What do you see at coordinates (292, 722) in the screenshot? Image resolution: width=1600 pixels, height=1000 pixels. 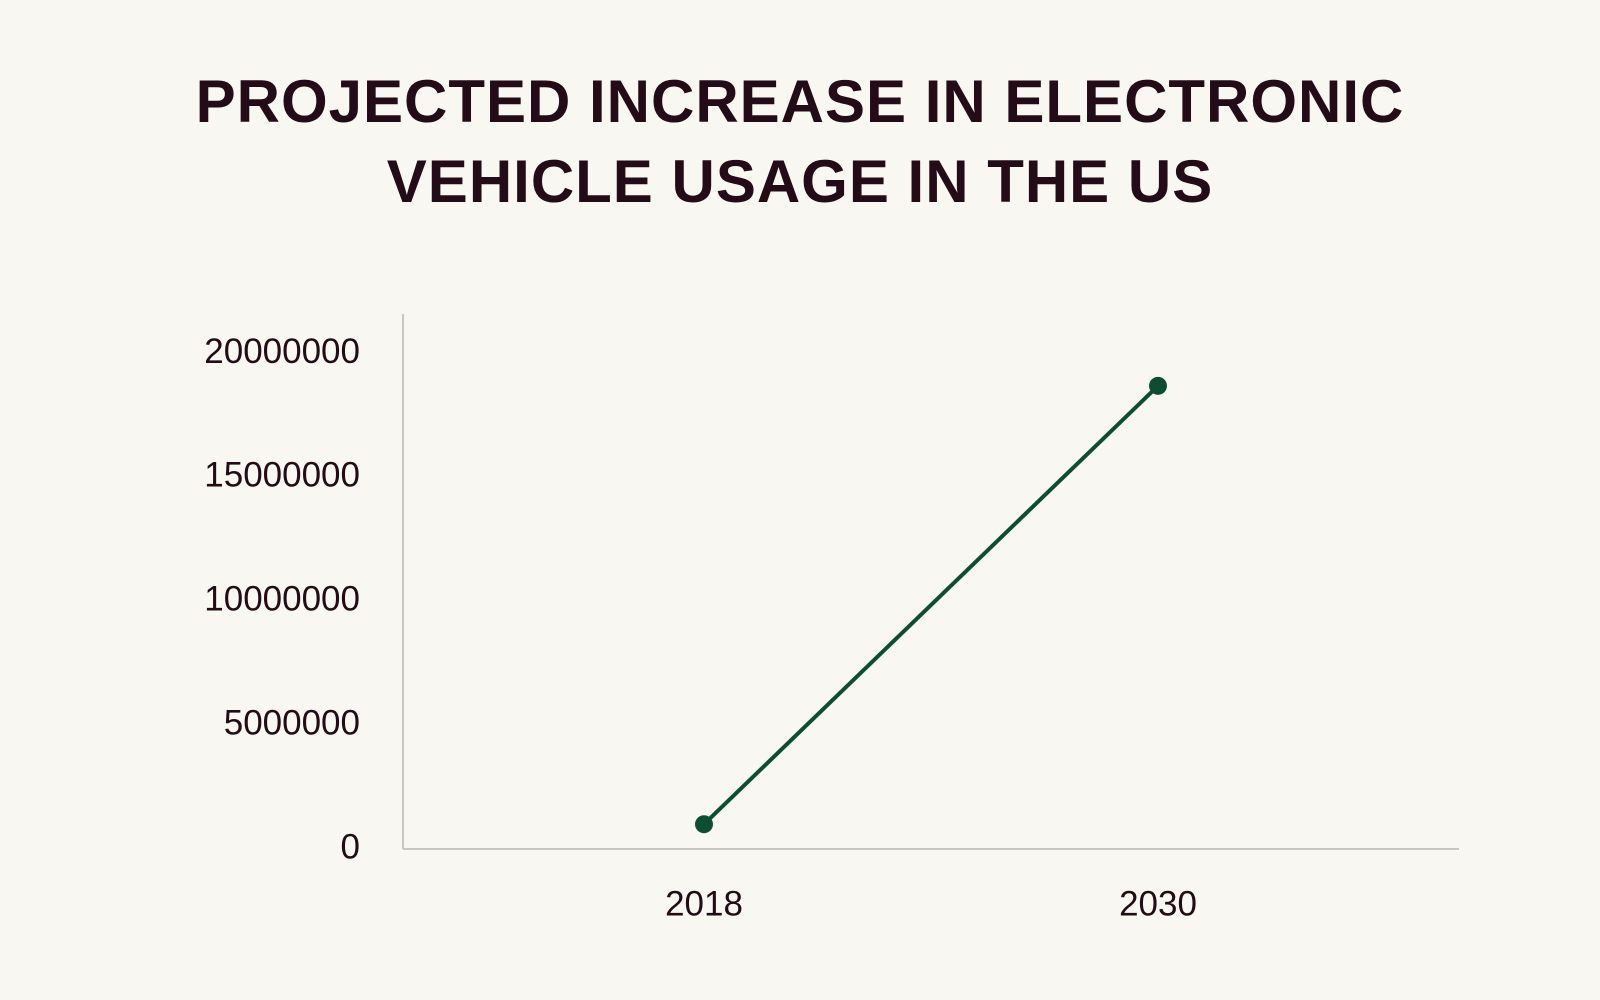 I see `y-tick-label: 5000000` at bounding box center [292, 722].